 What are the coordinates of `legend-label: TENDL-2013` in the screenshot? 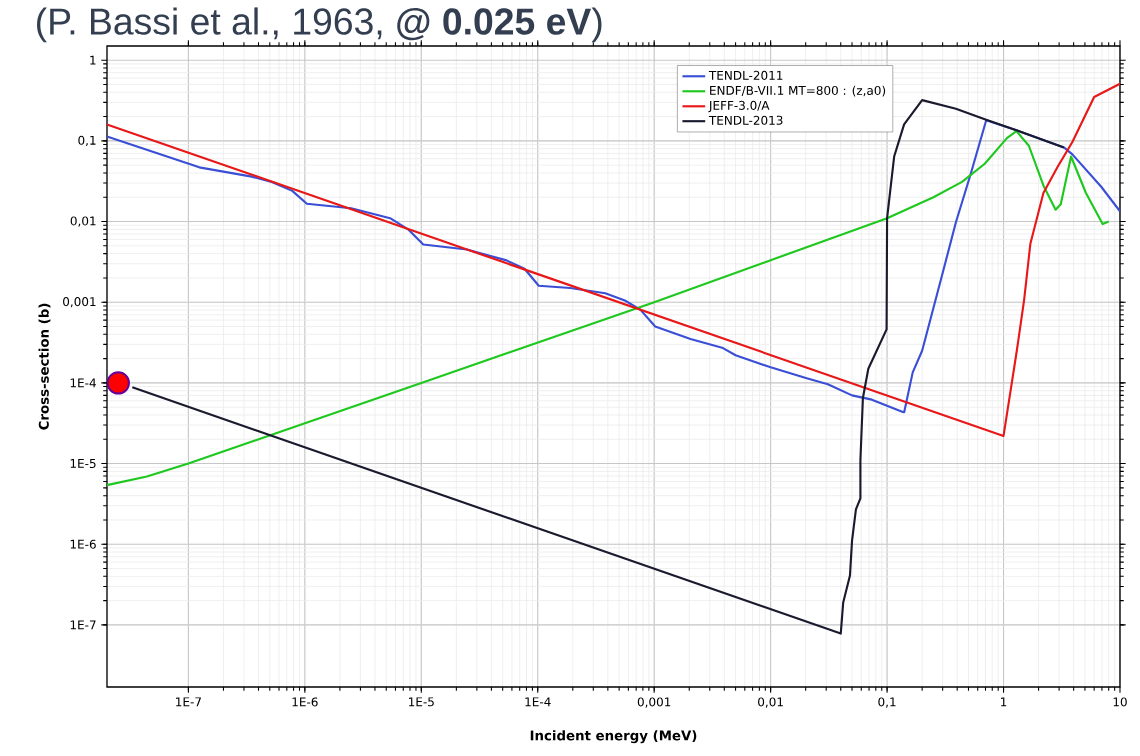 It's located at (745, 120).